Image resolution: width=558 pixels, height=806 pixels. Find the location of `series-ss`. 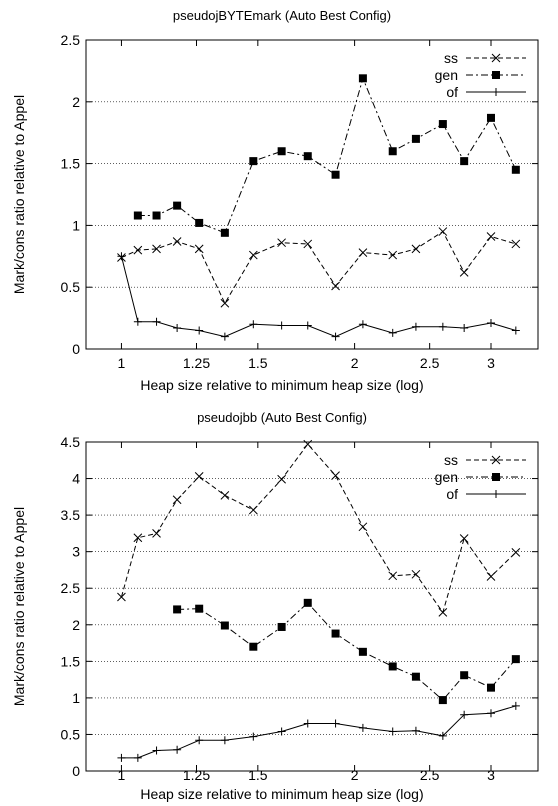

series-ss is located at coordinates (319, 267).